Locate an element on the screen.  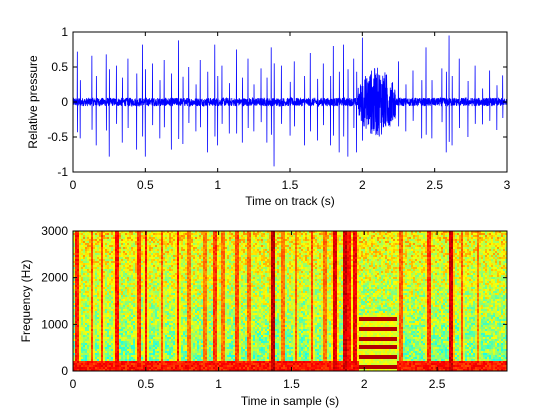
spectrogram-x-tick-label: 2 is located at coordinates (364, 384).